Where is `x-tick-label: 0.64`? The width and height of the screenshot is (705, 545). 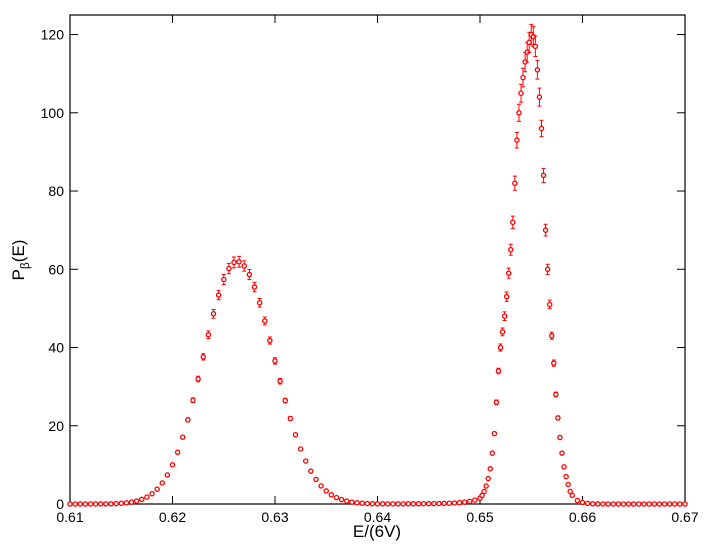
x-tick-label: 0.64 is located at coordinates (377, 517).